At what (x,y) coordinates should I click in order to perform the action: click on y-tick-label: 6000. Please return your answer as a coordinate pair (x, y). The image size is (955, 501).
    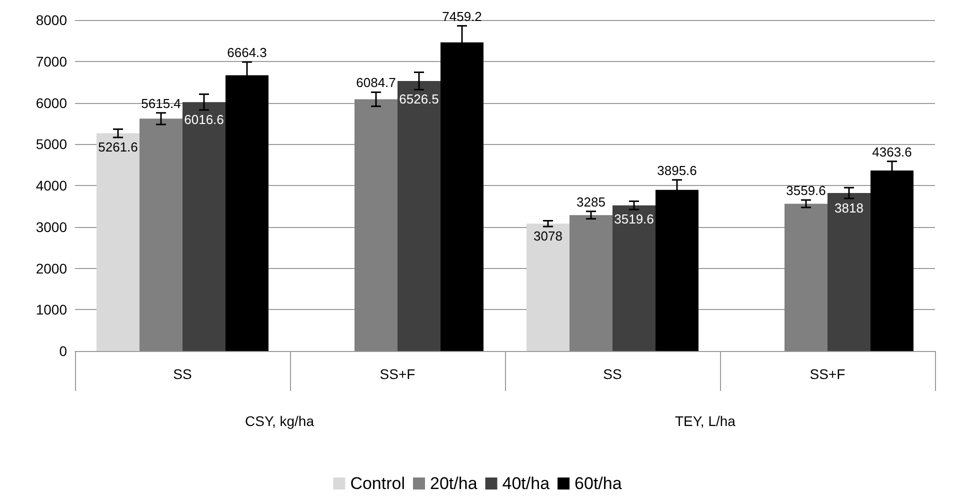
    Looking at the image, I should click on (52, 102).